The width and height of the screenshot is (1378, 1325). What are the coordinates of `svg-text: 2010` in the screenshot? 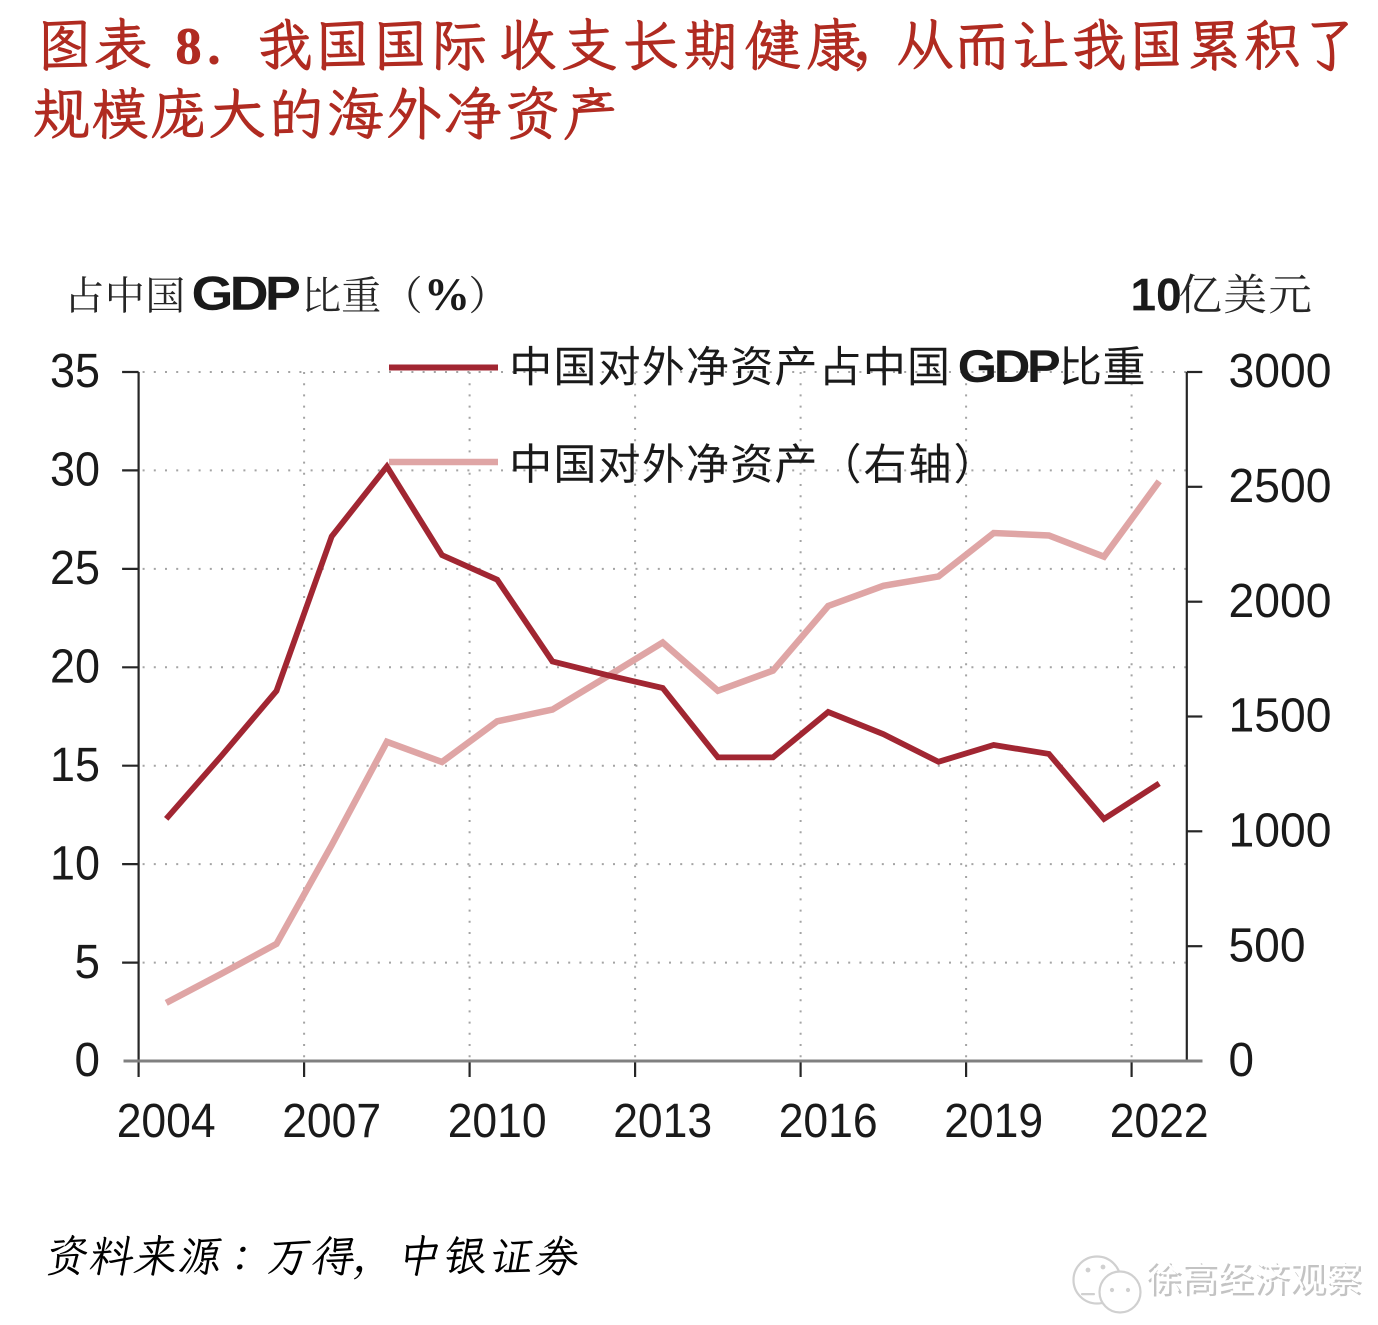 It's located at (497, 1121).